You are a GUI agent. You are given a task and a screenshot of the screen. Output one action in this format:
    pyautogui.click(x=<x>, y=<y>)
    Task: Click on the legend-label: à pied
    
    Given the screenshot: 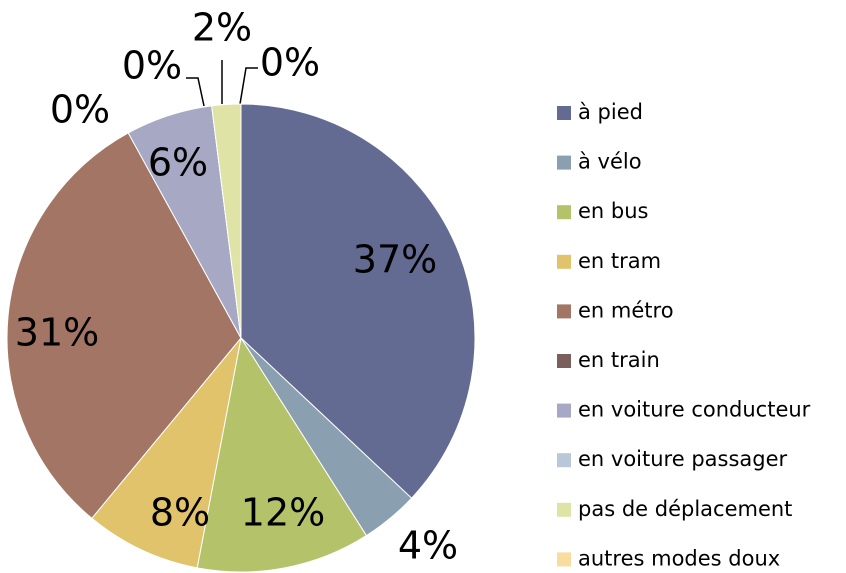 What is the action you would take?
    pyautogui.click(x=610, y=112)
    